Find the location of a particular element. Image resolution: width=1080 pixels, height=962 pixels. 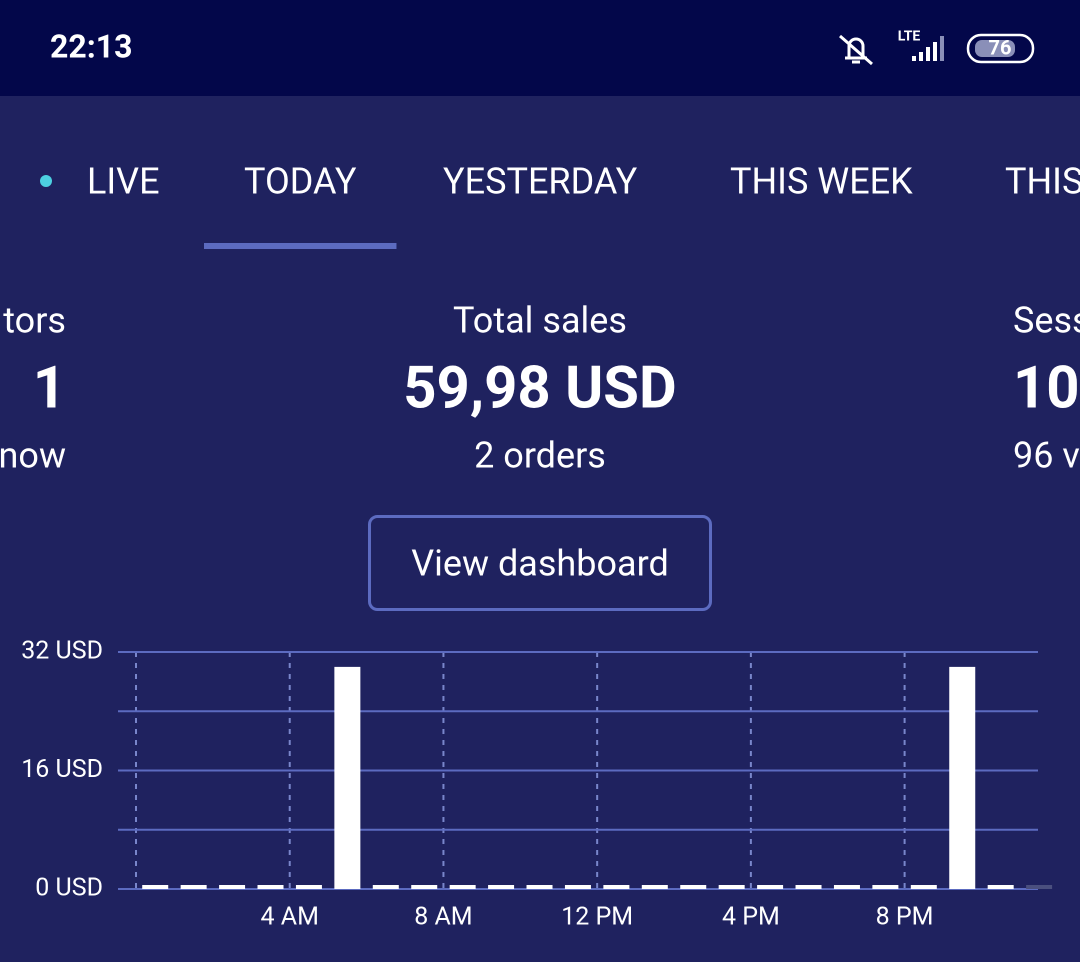

stat-label: Total sales is located at coordinates (540, 321).